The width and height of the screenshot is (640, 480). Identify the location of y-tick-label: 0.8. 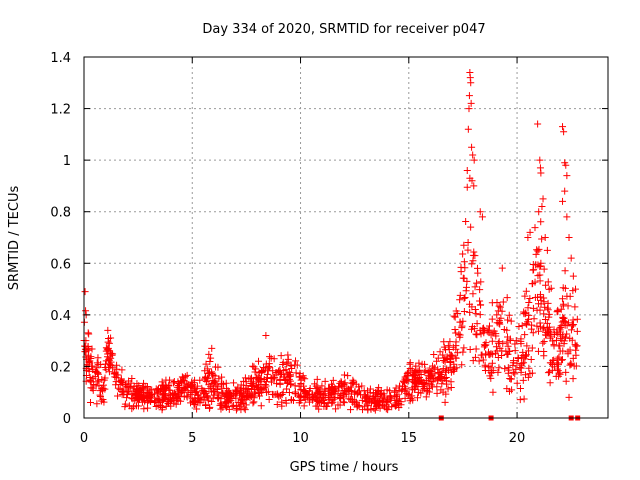
(60, 213).